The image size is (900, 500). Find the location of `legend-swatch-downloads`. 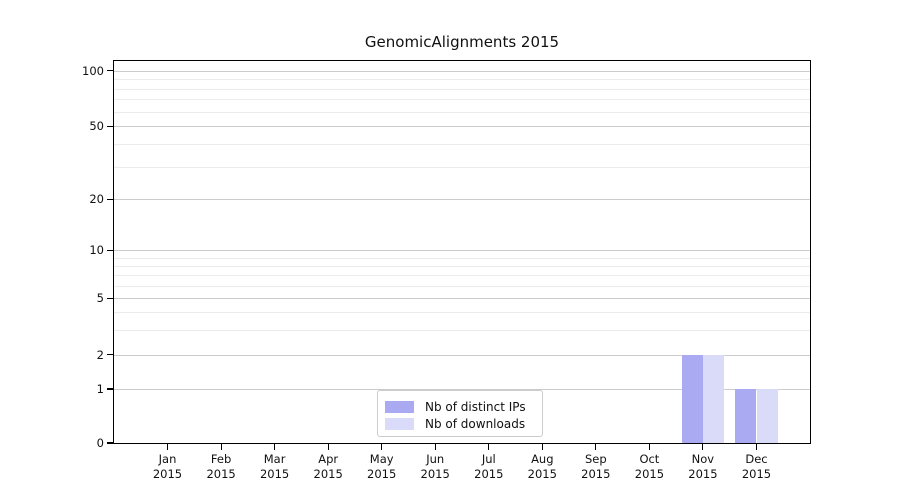

legend-swatch-downloads is located at coordinates (399, 423).